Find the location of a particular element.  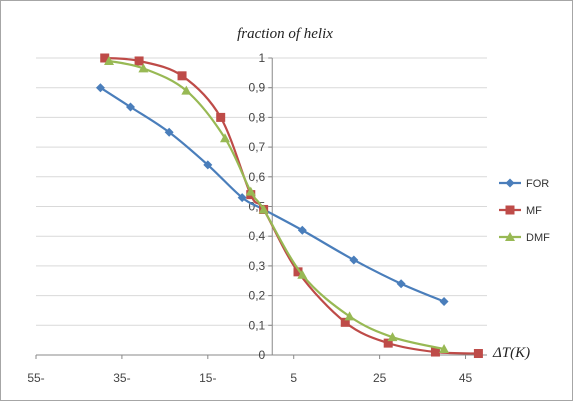

y-tick-labels: 00,10,20,30,40,50,60,70,80,91 is located at coordinates (257, 206).